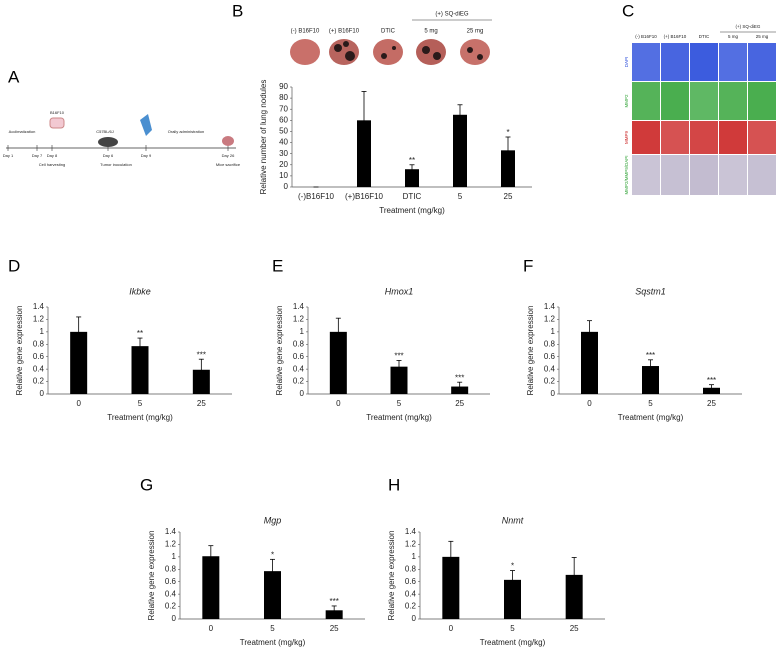  What do you see at coordinates (299, 356) in the screenshot?
I see `y-tick-label: 0.6` at bounding box center [299, 356].